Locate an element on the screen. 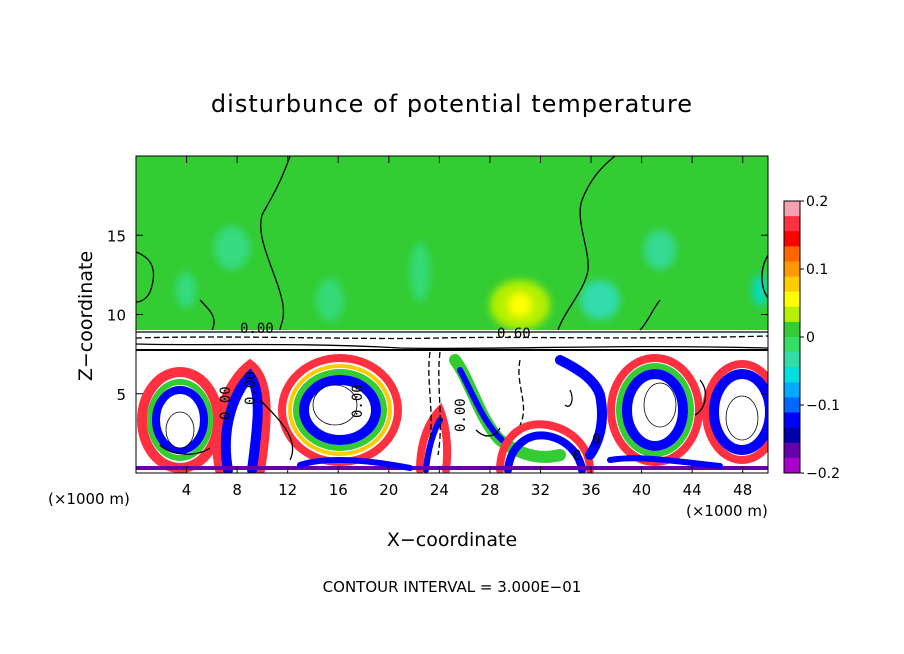 This screenshot has height=654, width=904. colorbar-tick-label: −0.2 is located at coordinates (823, 474).